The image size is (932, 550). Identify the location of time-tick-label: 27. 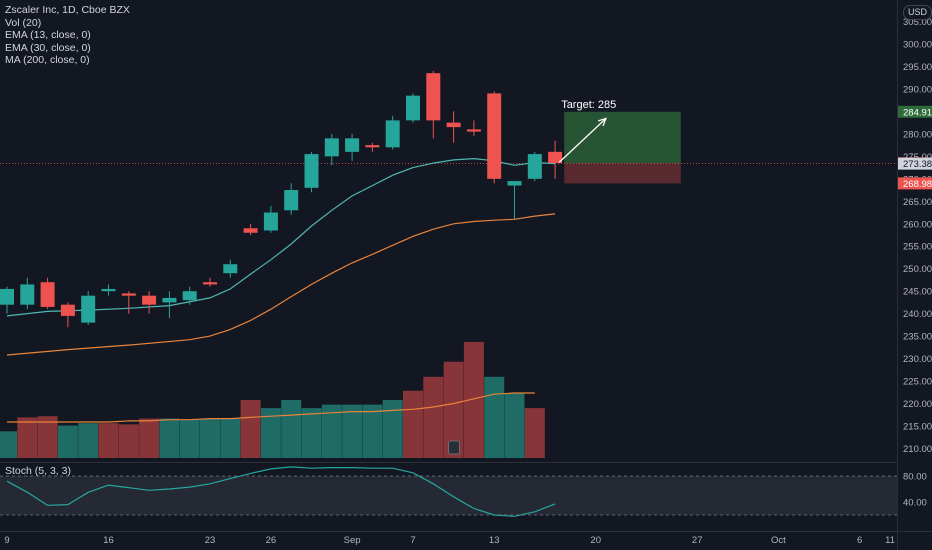
(697, 540).